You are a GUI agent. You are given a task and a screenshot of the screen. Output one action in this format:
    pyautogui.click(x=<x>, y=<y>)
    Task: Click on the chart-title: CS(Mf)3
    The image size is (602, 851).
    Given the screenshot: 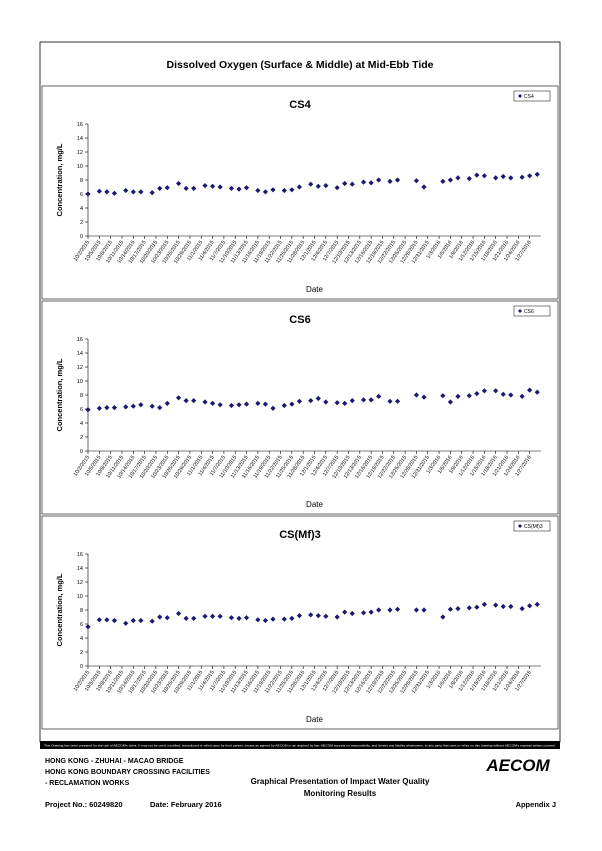 What is the action you would take?
    pyautogui.click(x=300, y=535)
    